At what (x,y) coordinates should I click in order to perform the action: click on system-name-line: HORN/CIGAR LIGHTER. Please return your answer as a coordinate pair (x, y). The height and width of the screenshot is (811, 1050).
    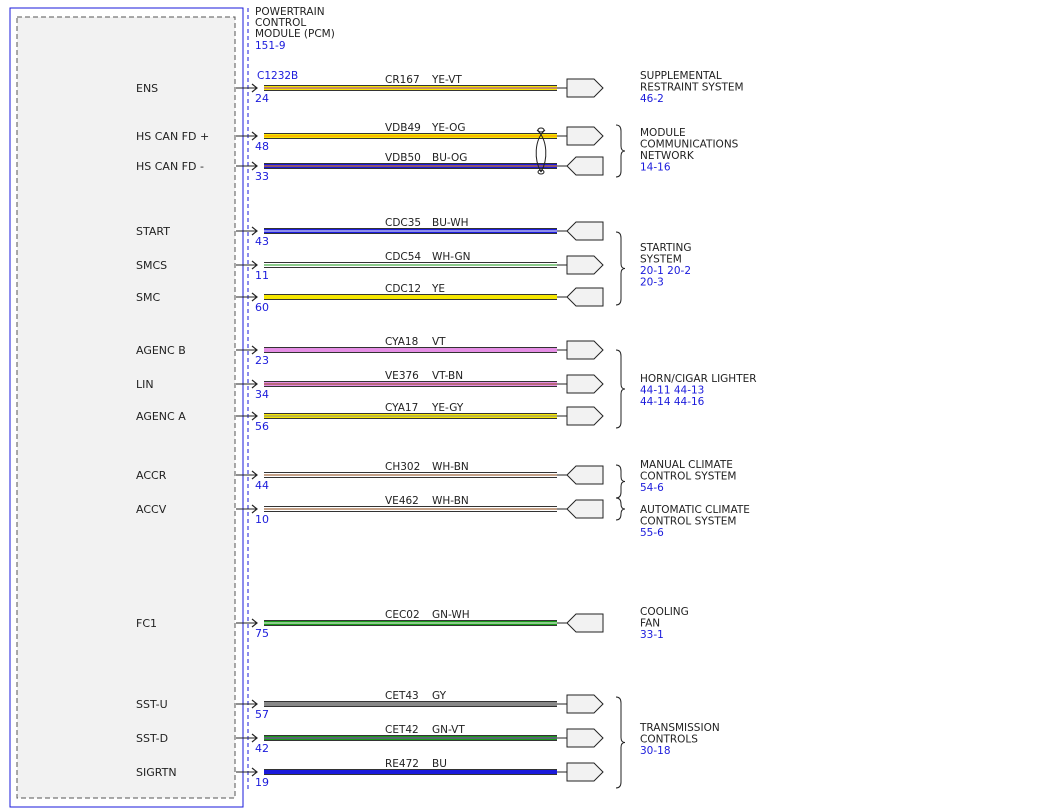
    Looking at the image, I should click on (698, 379).